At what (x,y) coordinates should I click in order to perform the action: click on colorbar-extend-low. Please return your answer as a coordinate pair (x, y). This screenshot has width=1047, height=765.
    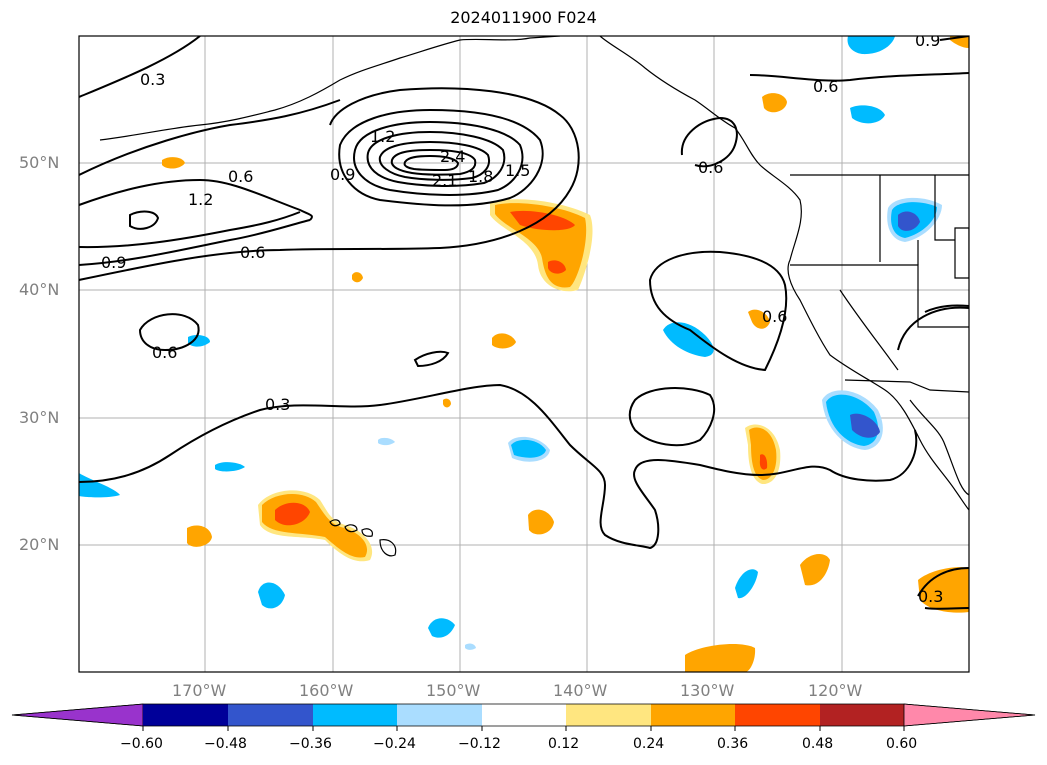
    Looking at the image, I should click on (77, 715).